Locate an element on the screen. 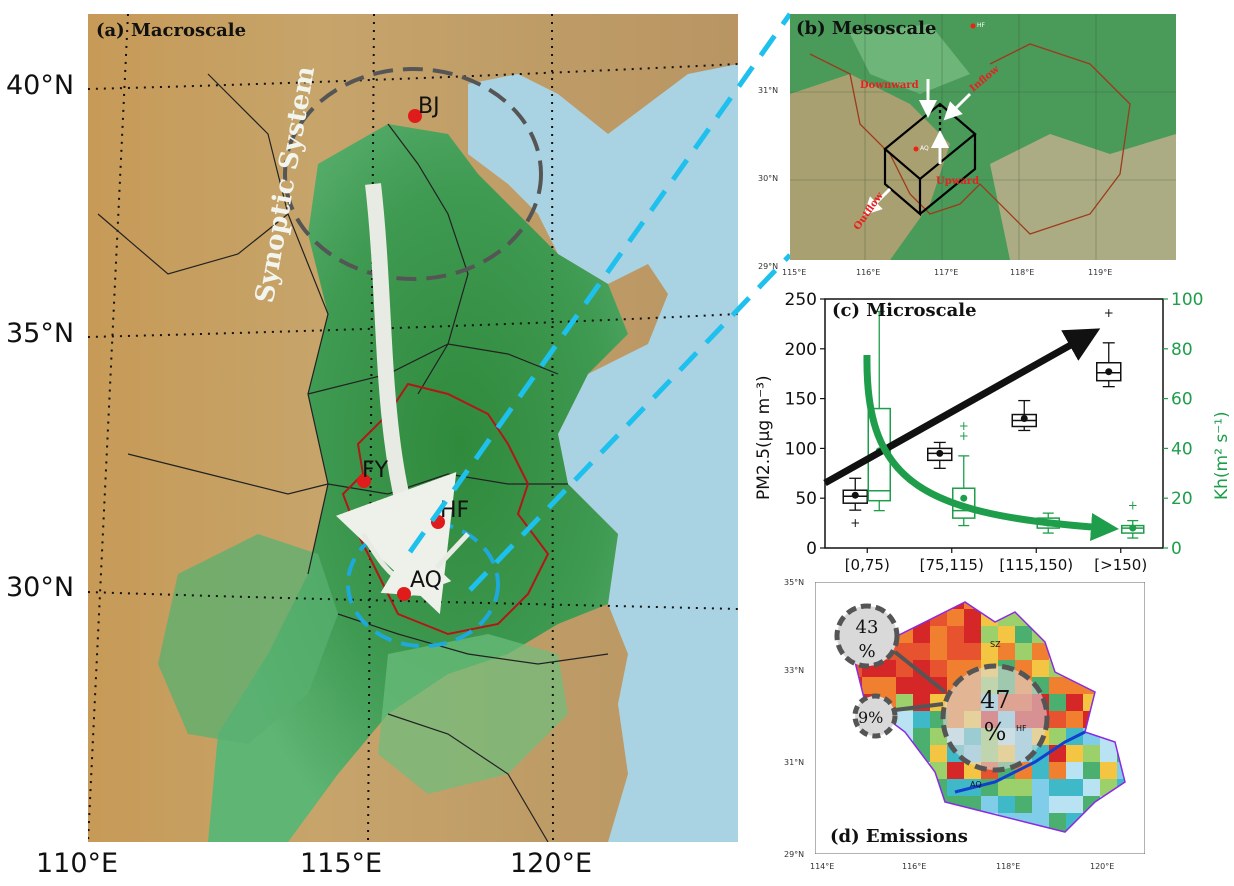 The width and height of the screenshot is (1234, 886). flux-box is located at coordinates (930, 159).